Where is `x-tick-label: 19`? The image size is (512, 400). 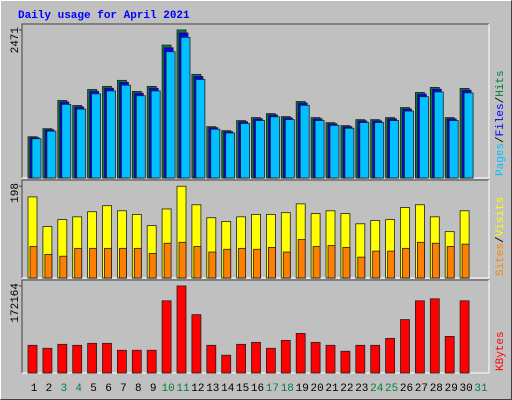 x-tick-label: 19 is located at coordinates (302, 389).